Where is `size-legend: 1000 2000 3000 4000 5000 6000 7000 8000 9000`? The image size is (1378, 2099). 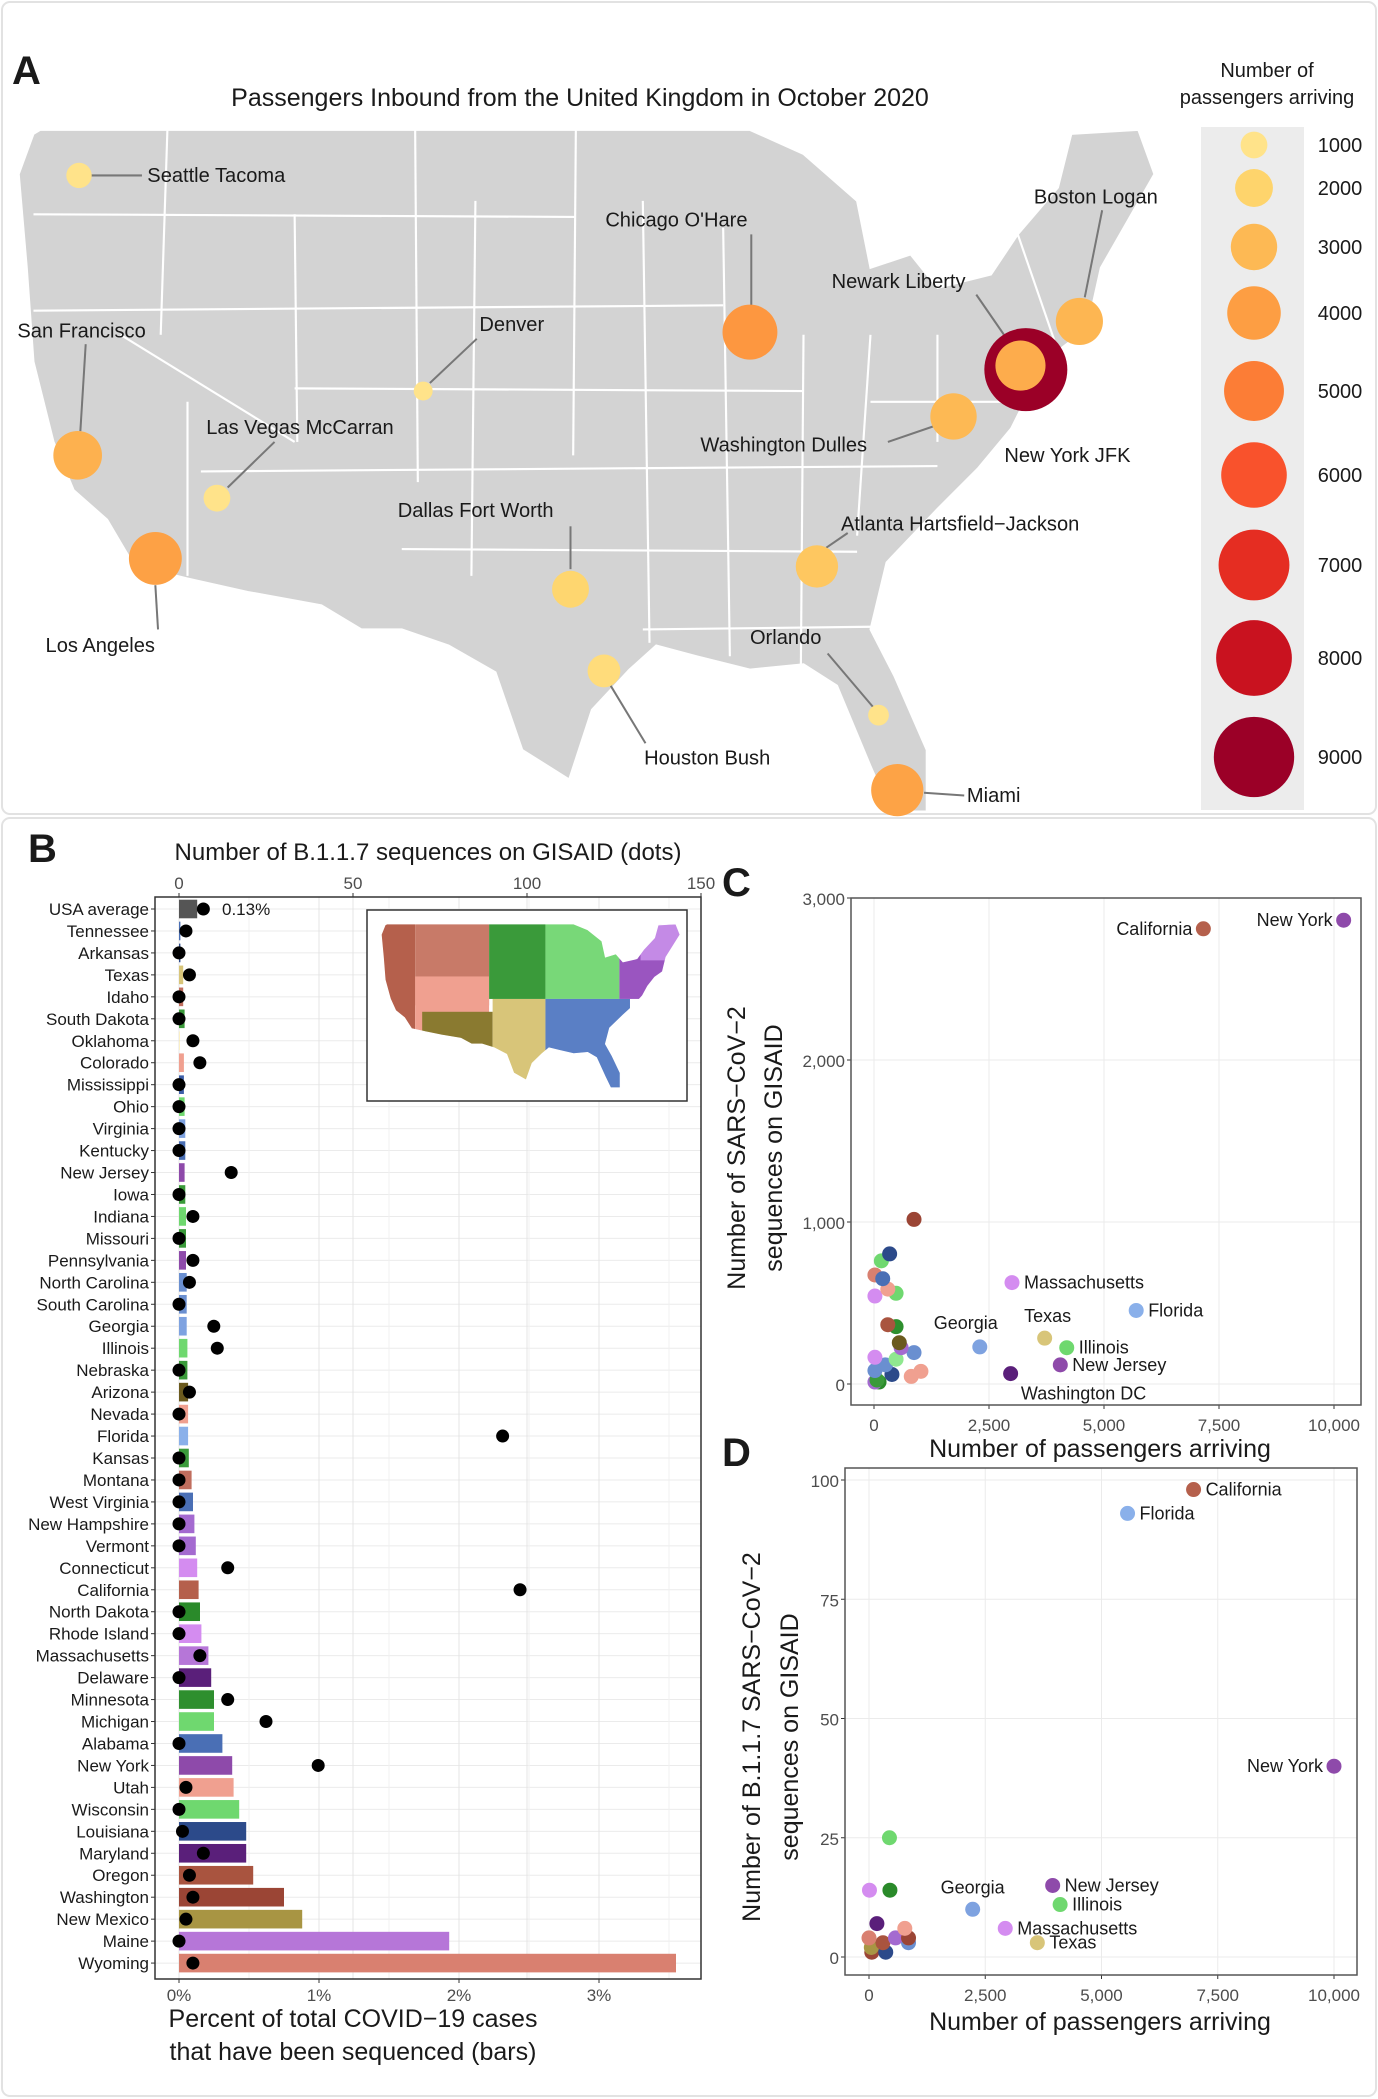 size-legend: 1000 2000 3000 4000 5000 6000 7000 8000 9000 is located at coordinates (1288, 464).